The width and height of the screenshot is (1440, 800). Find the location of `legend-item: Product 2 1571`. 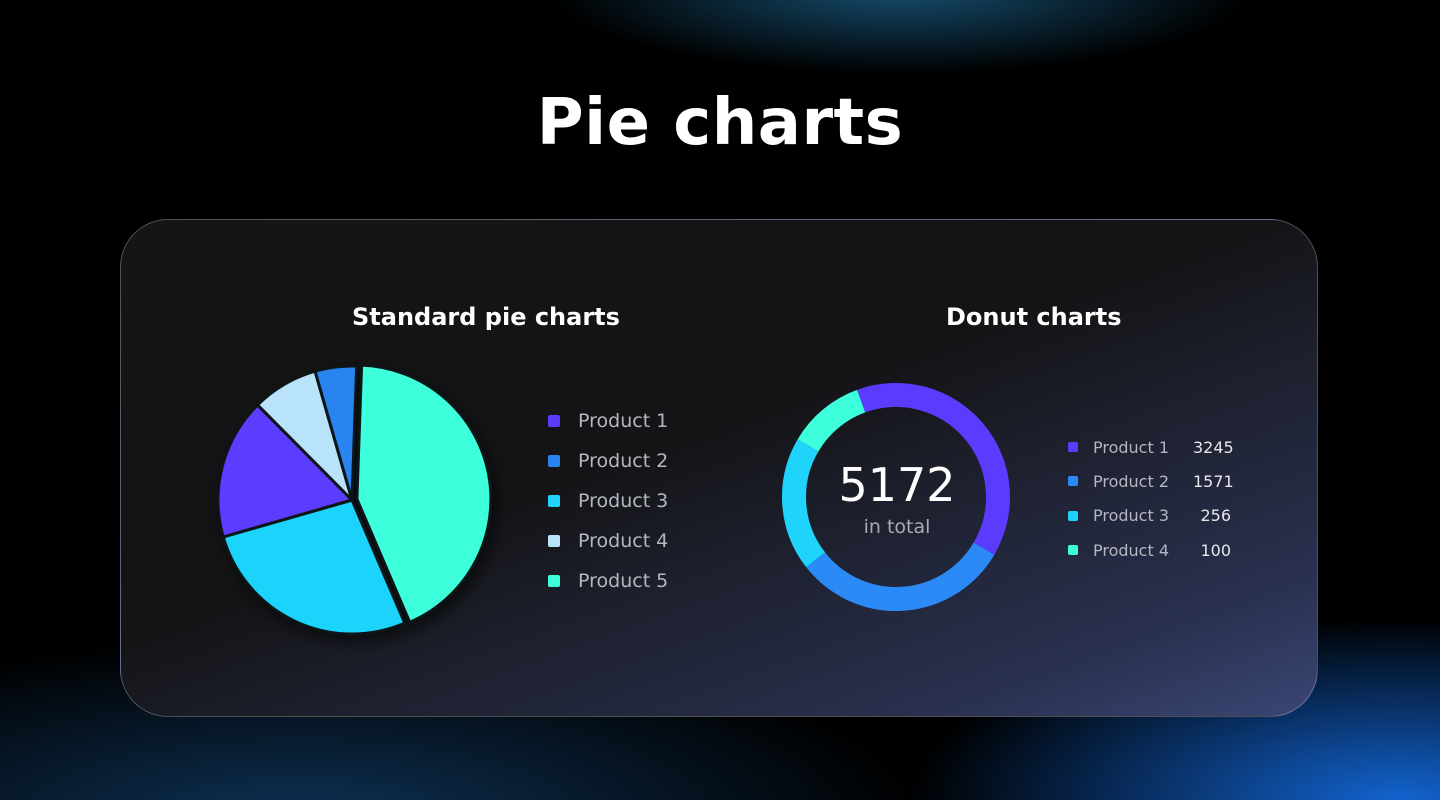

legend-item: Product 2 1571 is located at coordinates (1151, 481).